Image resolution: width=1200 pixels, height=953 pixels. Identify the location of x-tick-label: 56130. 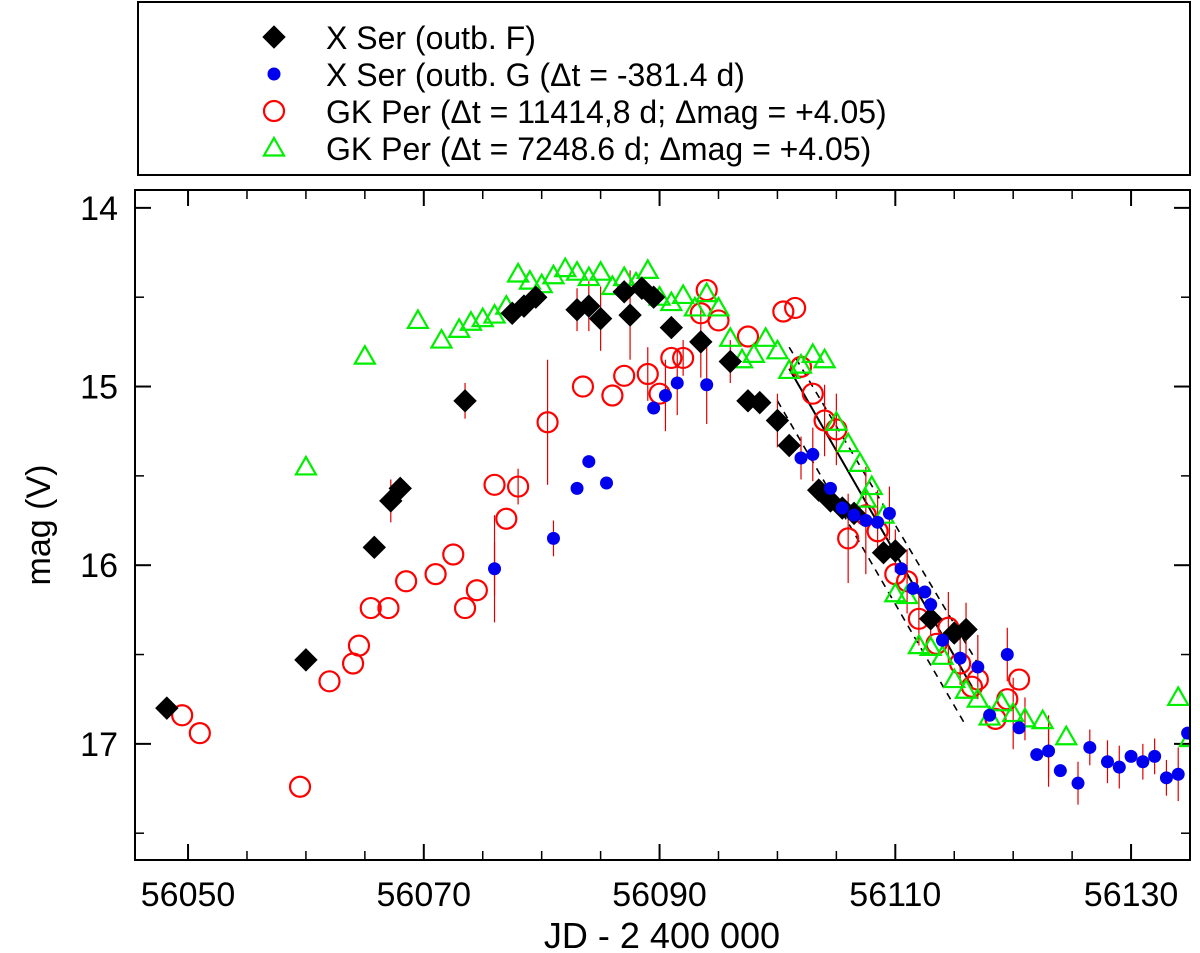
(1131, 895).